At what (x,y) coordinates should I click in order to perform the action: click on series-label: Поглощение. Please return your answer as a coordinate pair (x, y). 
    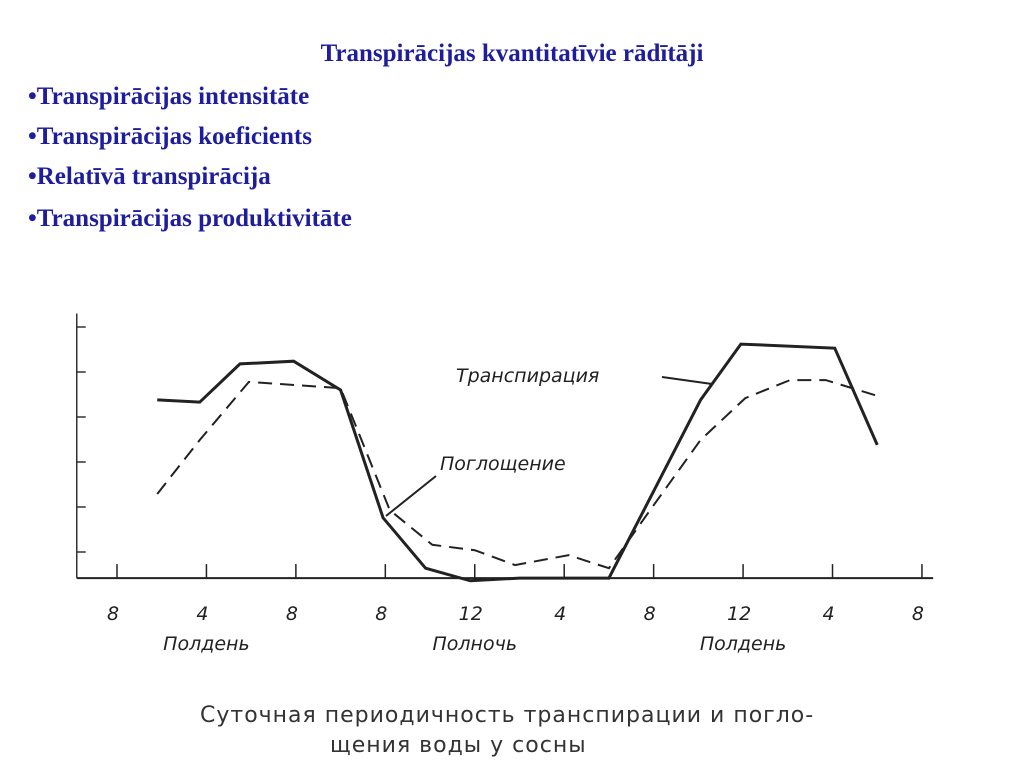
    Looking at the image, I should click on (503, 464).